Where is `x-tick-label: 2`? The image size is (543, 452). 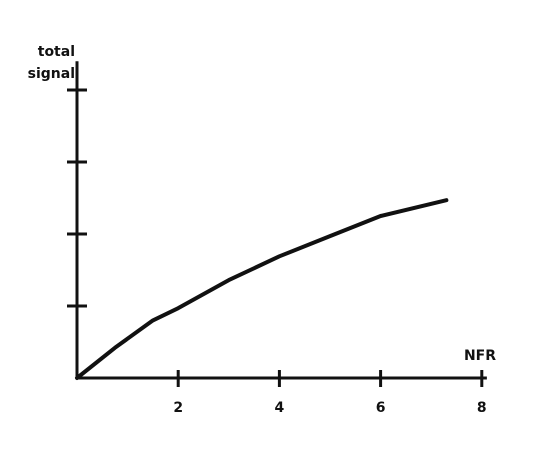
x-tick-label: 2 is located at coordinates (178, 408).